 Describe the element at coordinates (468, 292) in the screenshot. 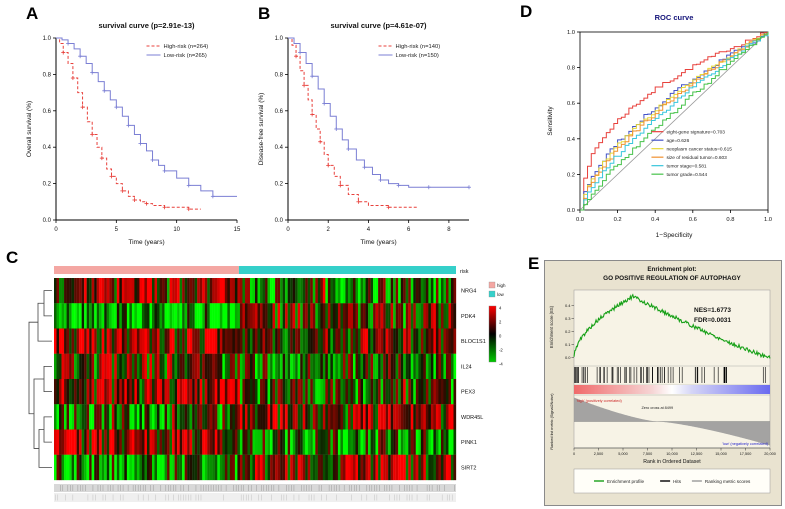

I see `svg-text: NRG4` at that location.